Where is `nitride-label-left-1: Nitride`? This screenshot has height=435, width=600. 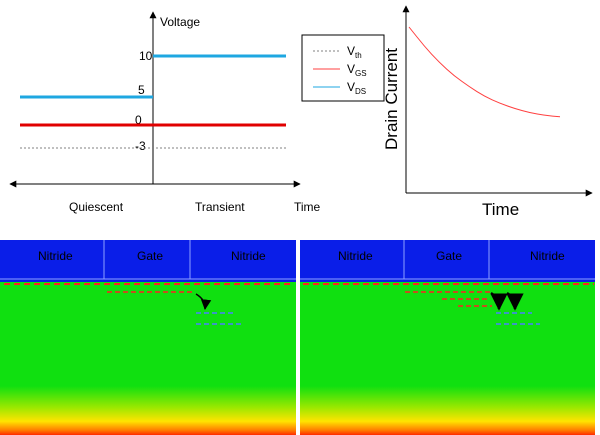
nitride-label-left-1: Nitride is located at coordinates (55, 256).